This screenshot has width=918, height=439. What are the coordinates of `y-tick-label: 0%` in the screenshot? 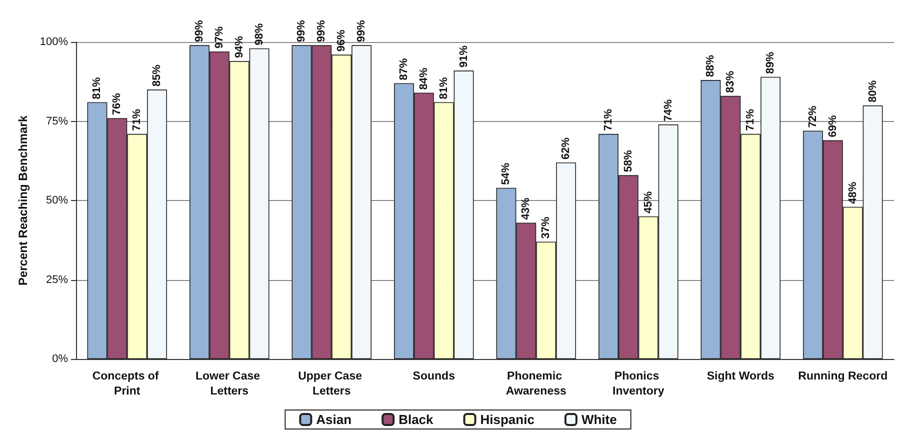 It's located at (60, 359).